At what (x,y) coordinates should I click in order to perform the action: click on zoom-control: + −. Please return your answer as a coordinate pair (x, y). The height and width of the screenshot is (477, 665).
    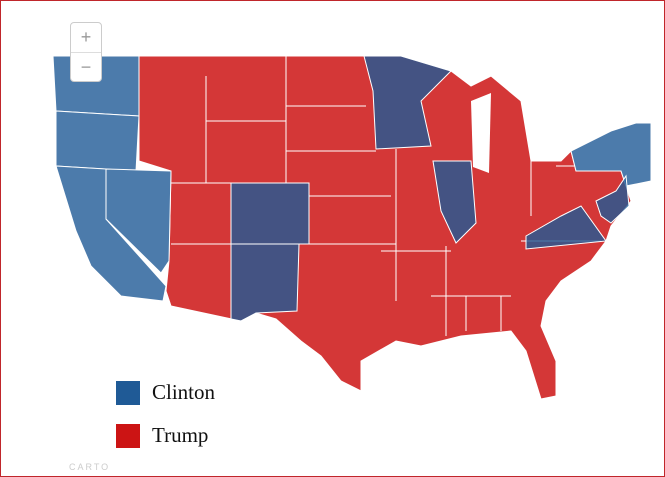
    Looking at the image, I should click on (86, 52).